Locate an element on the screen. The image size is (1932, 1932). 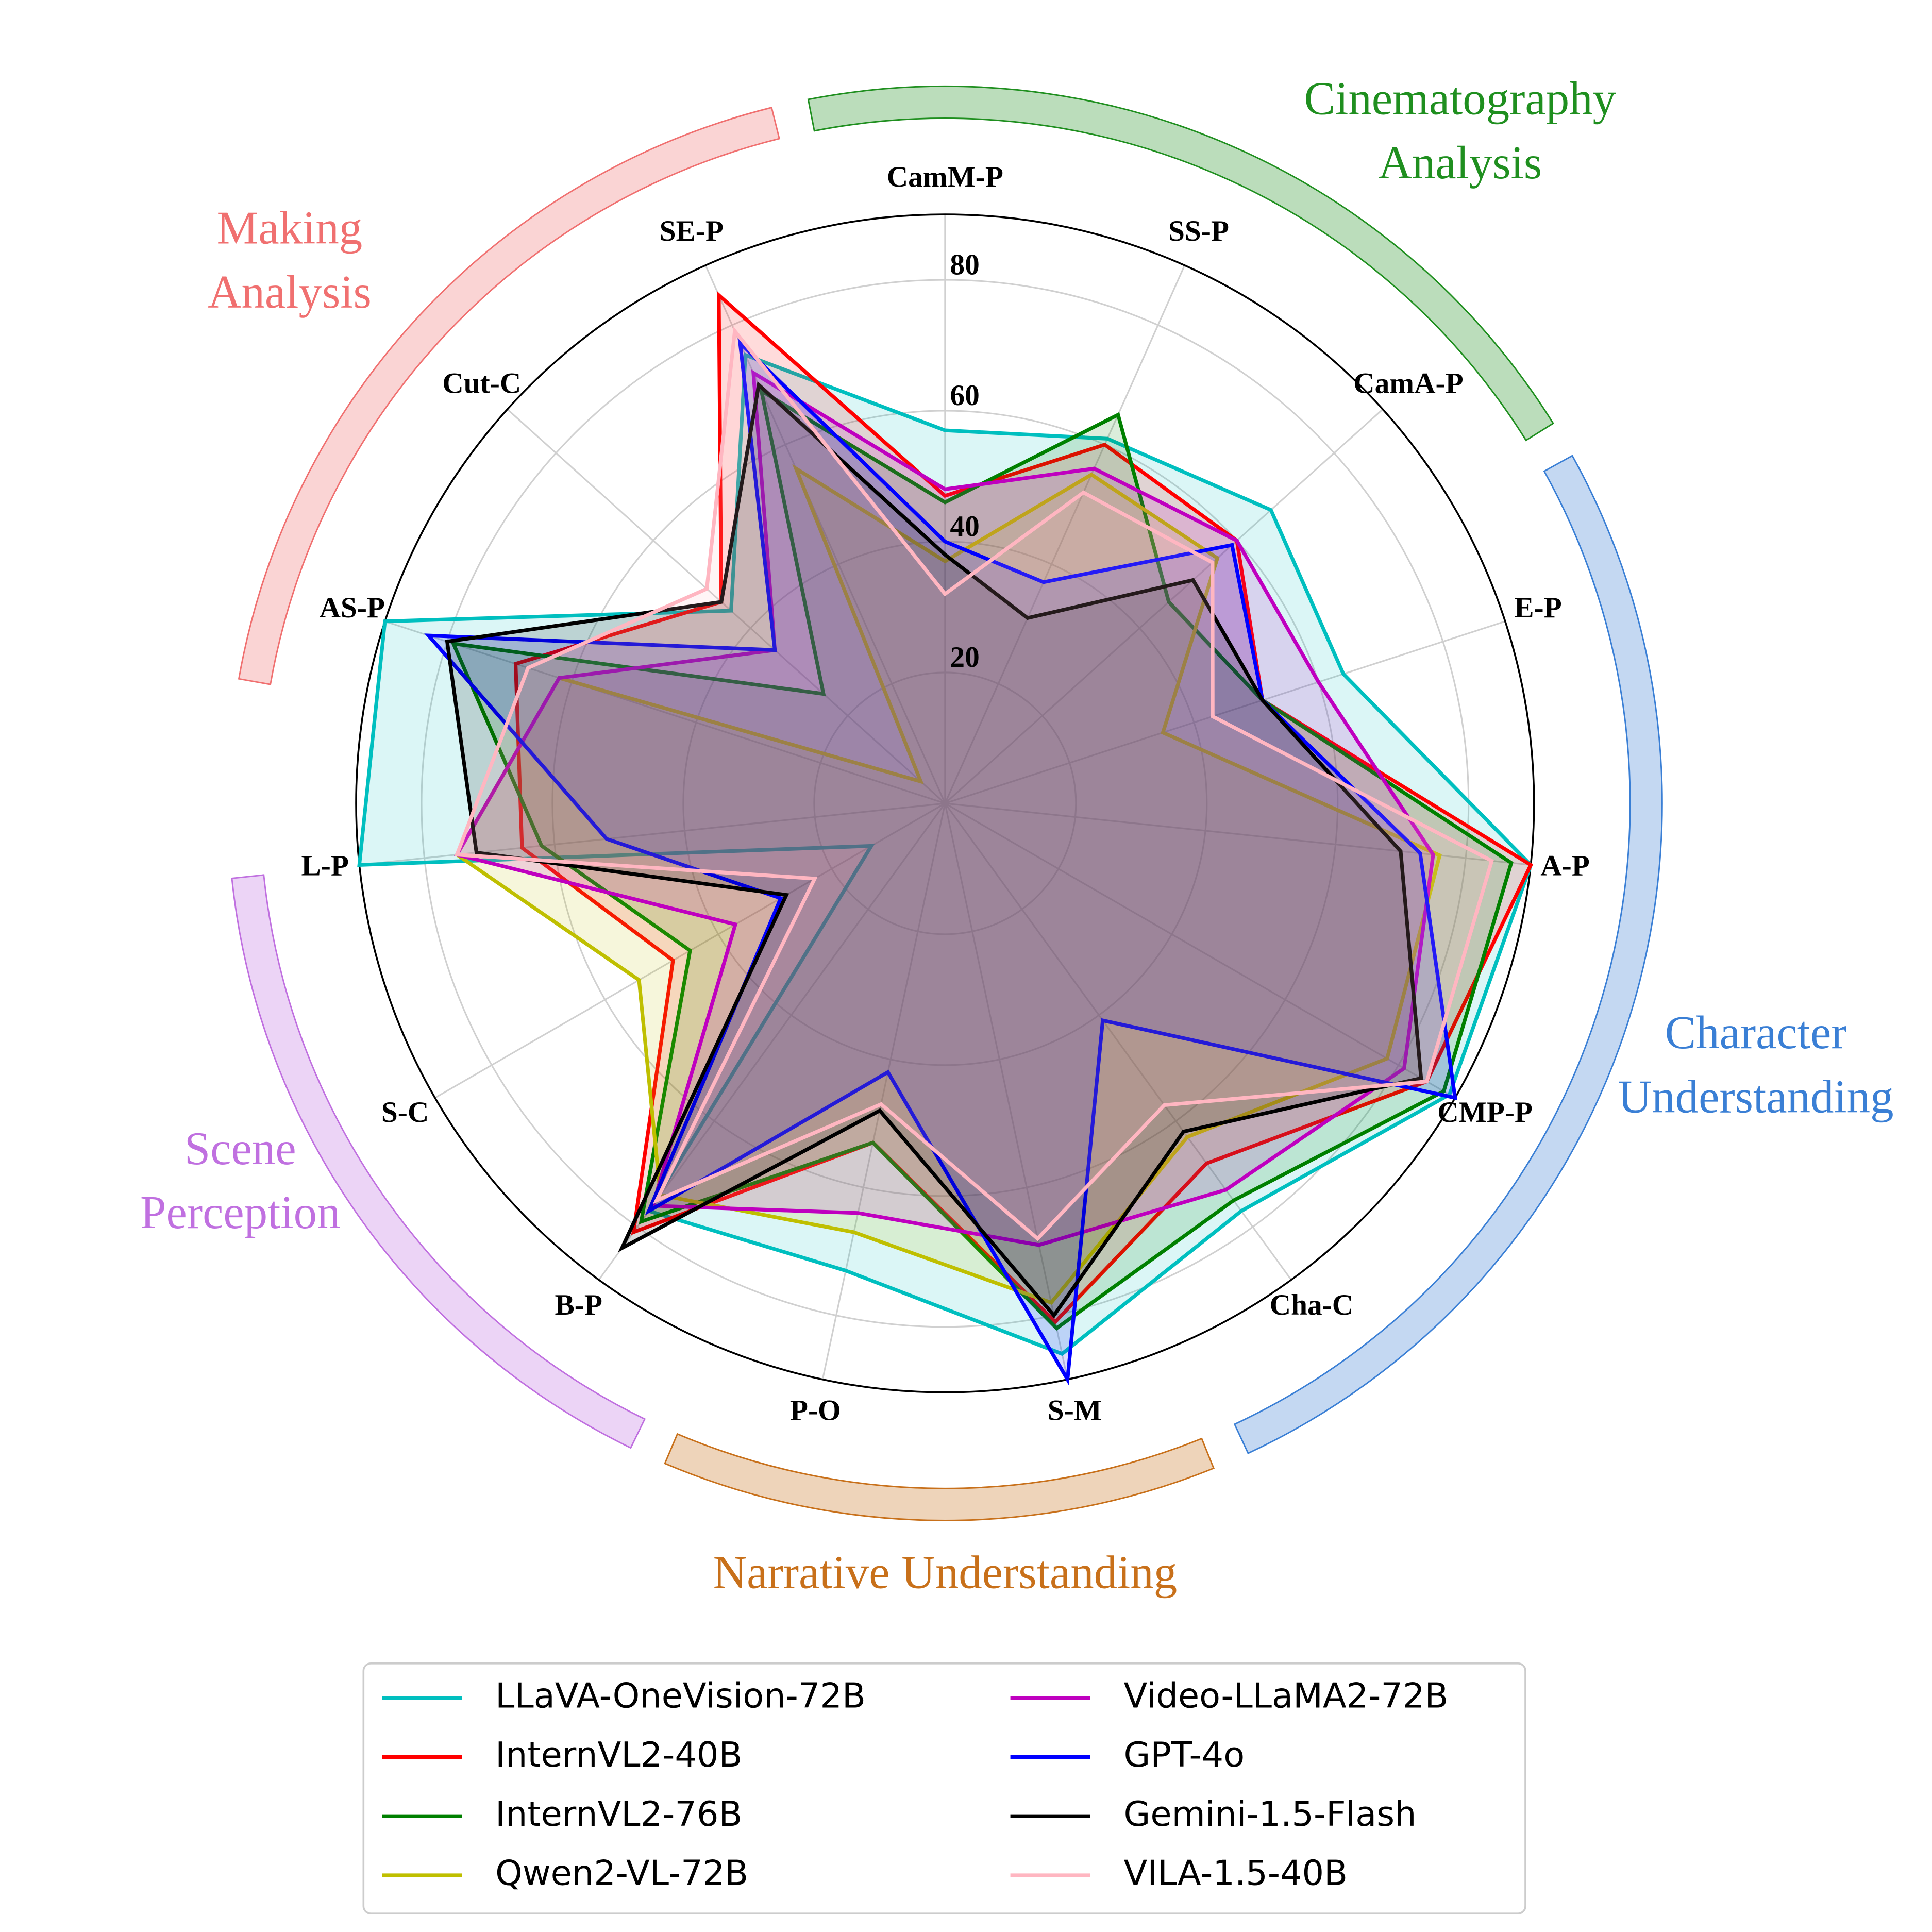
y-tick-label: 60 is located at coordinates (965, 396).